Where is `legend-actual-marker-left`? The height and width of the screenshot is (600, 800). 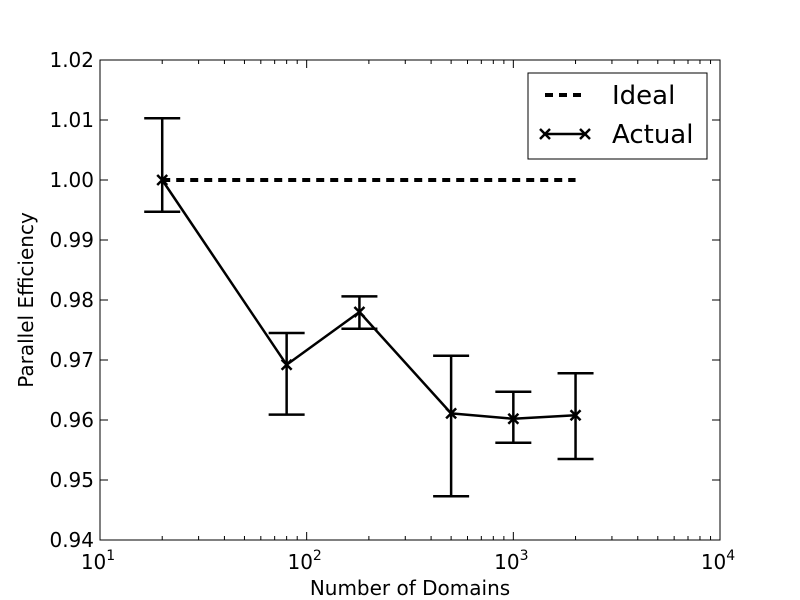 legend-actual-marker-left is located at coordinates (545, 134).